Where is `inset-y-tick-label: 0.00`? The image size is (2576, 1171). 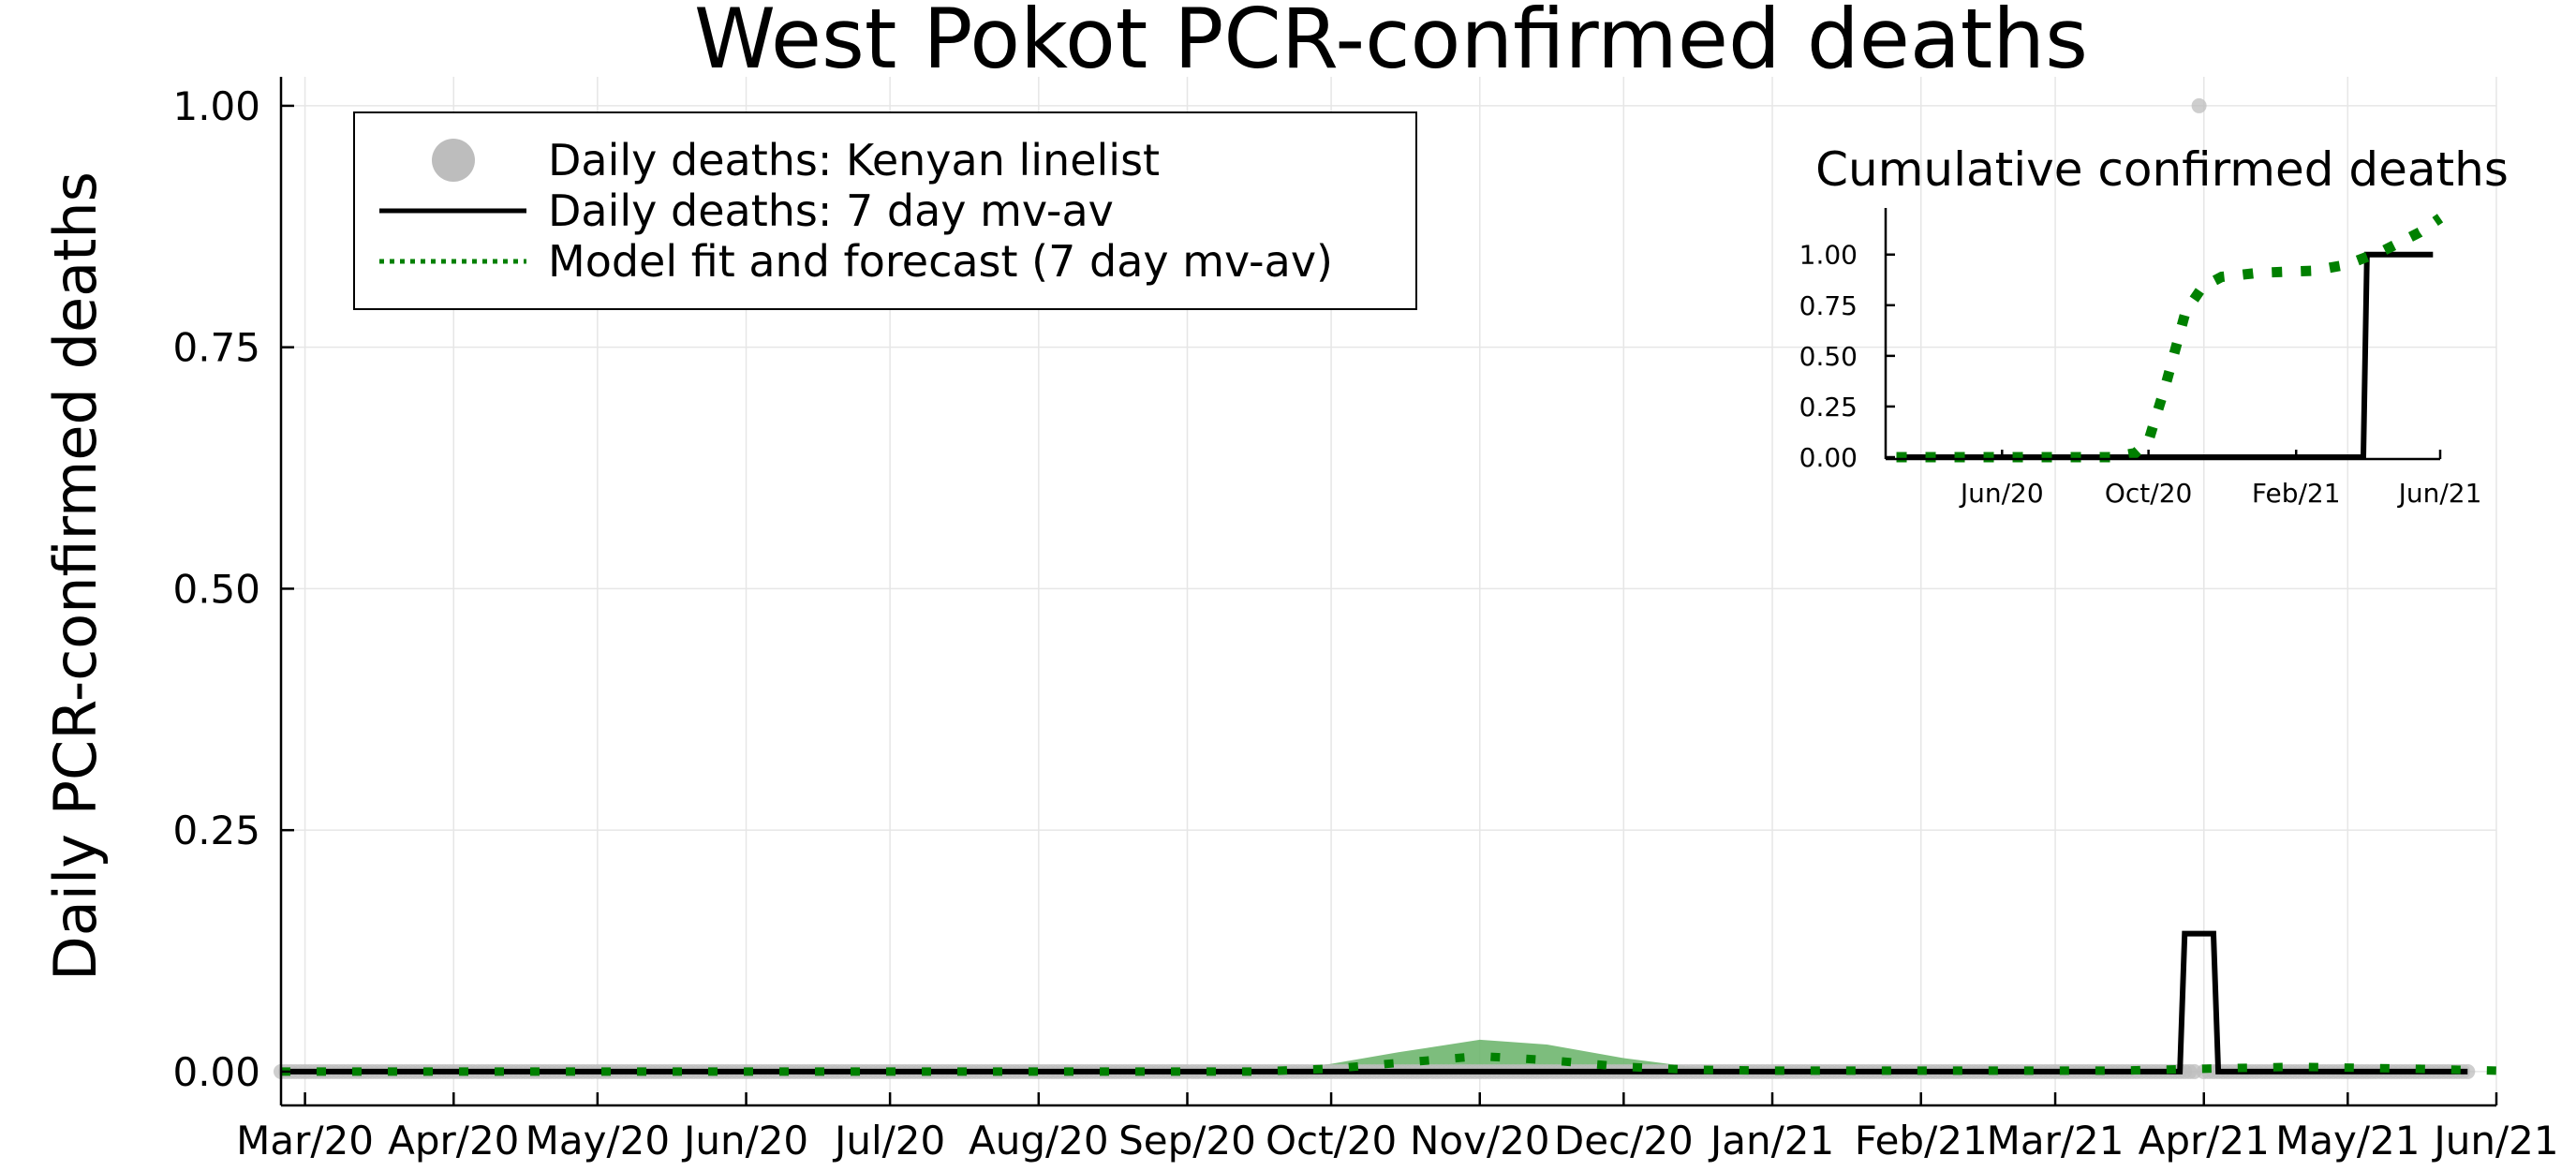 inset-y-tick-label: 0.00 is located at coordinates (1829, 457).